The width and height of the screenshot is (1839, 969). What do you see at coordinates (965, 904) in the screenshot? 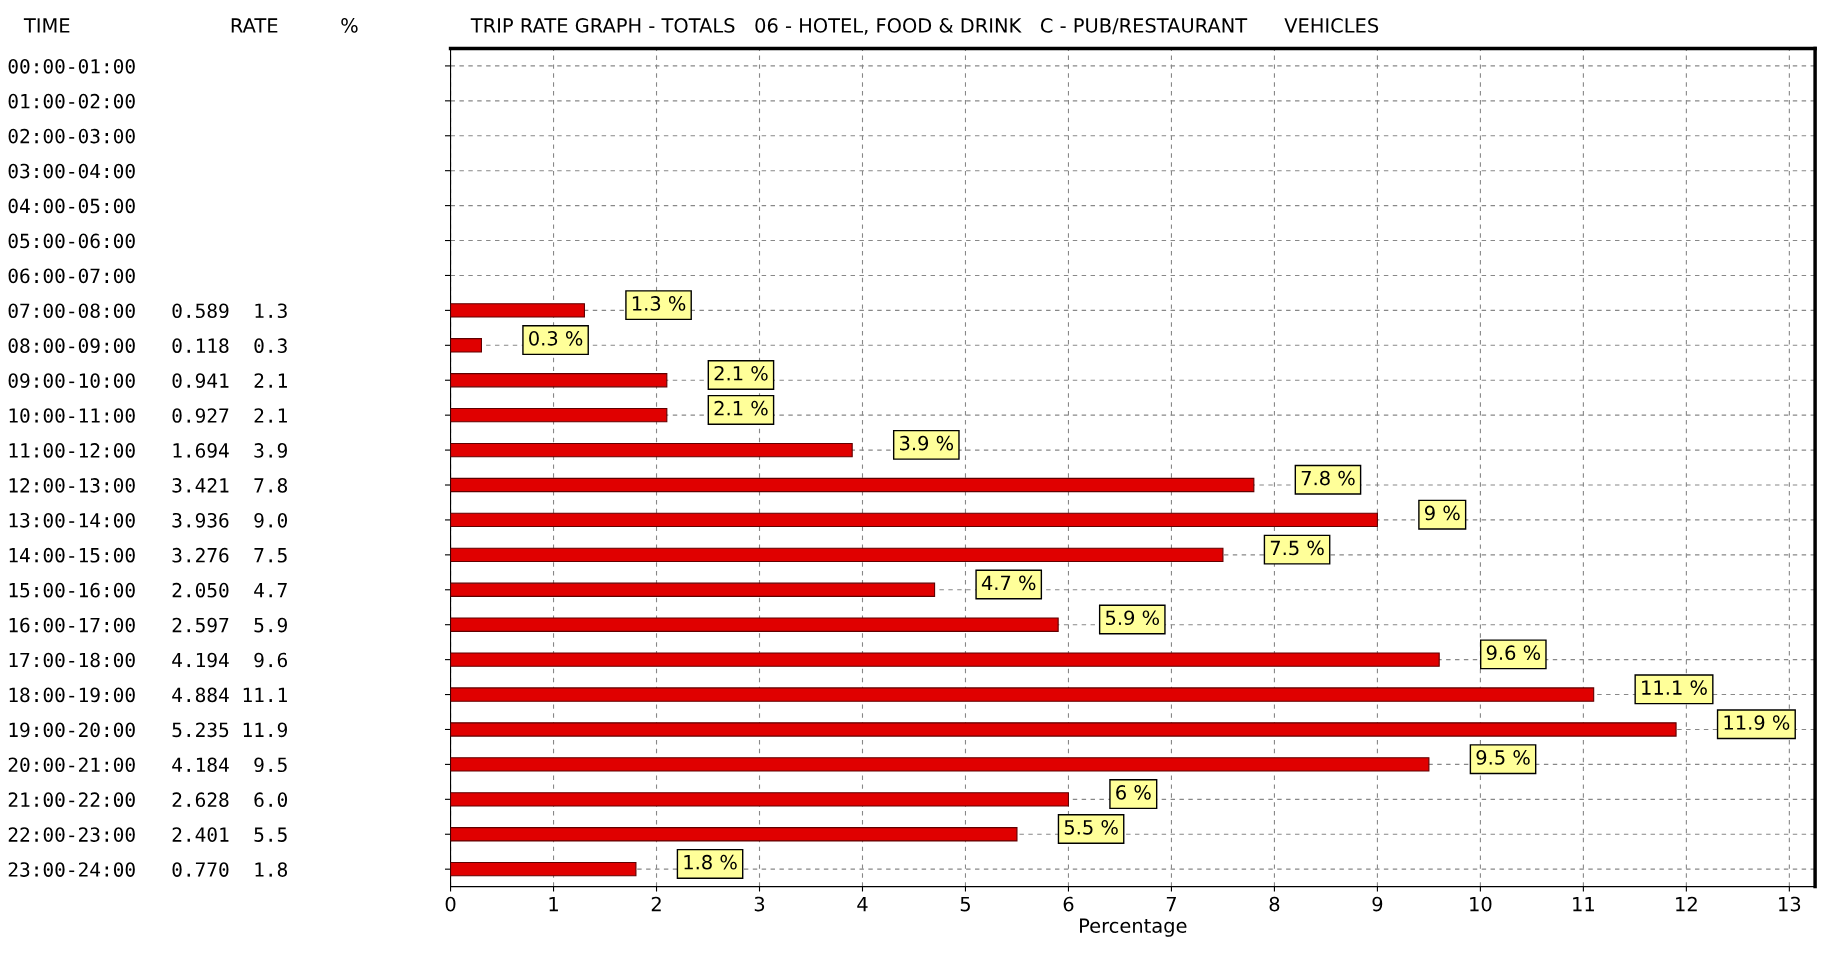
I see `x-tick-label: 5` at bounding box center [965, 904].